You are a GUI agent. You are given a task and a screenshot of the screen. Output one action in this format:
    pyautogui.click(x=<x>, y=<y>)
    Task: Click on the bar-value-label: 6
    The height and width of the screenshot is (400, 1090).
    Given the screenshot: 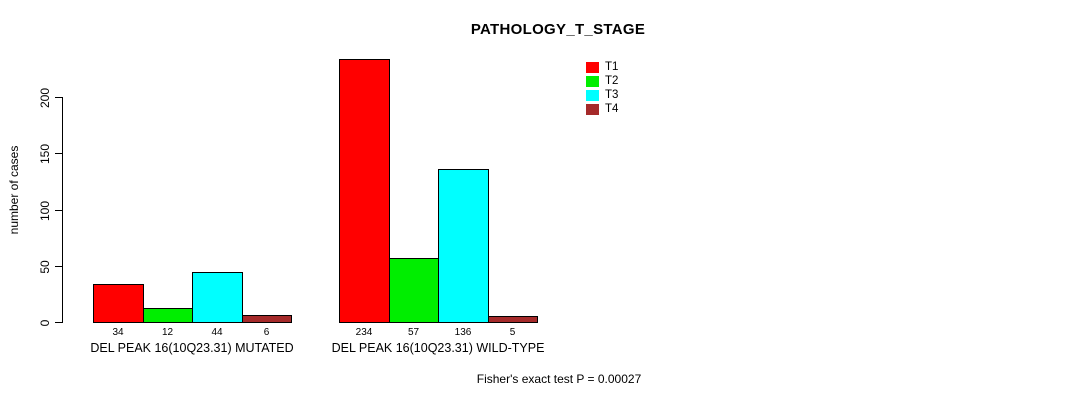 What is the action you would take?
    pyautogui.click(x=266, y=332)
    